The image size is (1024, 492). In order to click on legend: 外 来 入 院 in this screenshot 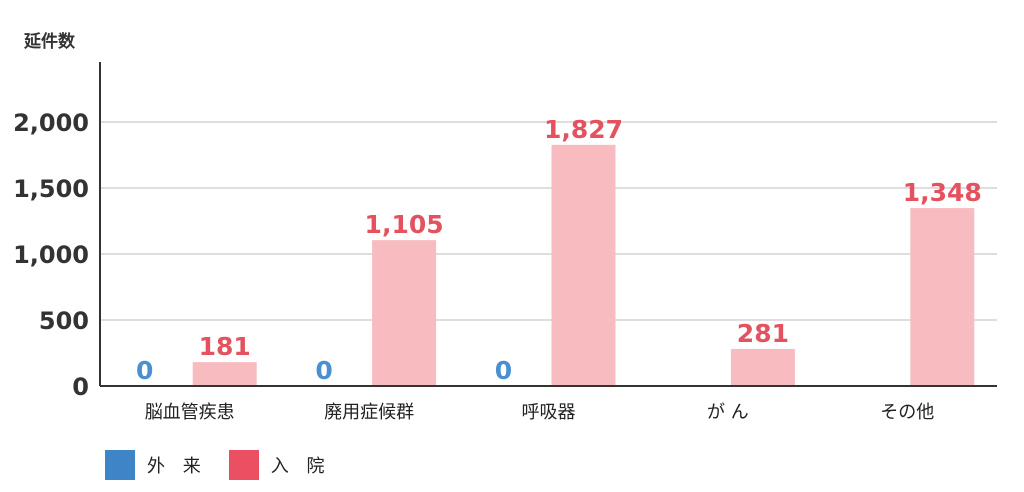, I will do `click(228, 465)`.